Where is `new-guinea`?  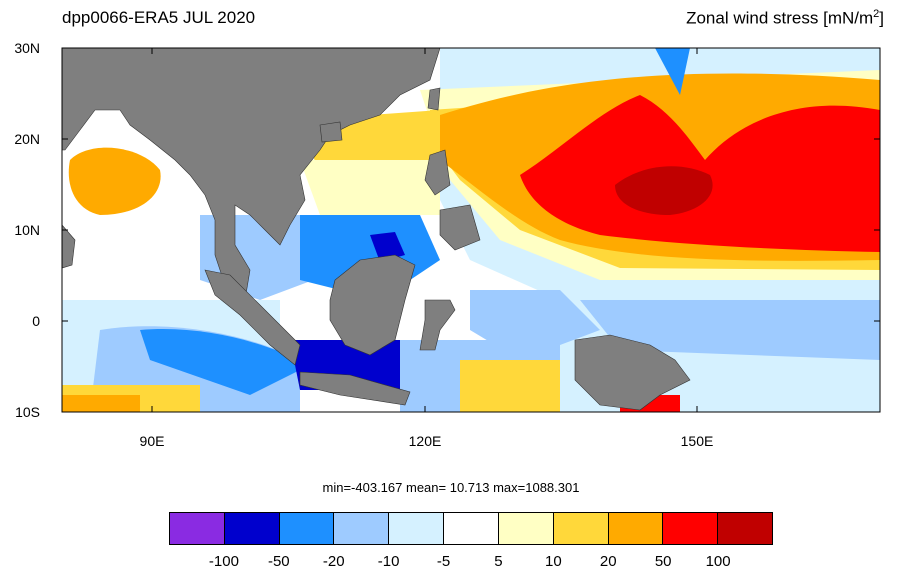
new-guinea is located at coordinates (632, 372).